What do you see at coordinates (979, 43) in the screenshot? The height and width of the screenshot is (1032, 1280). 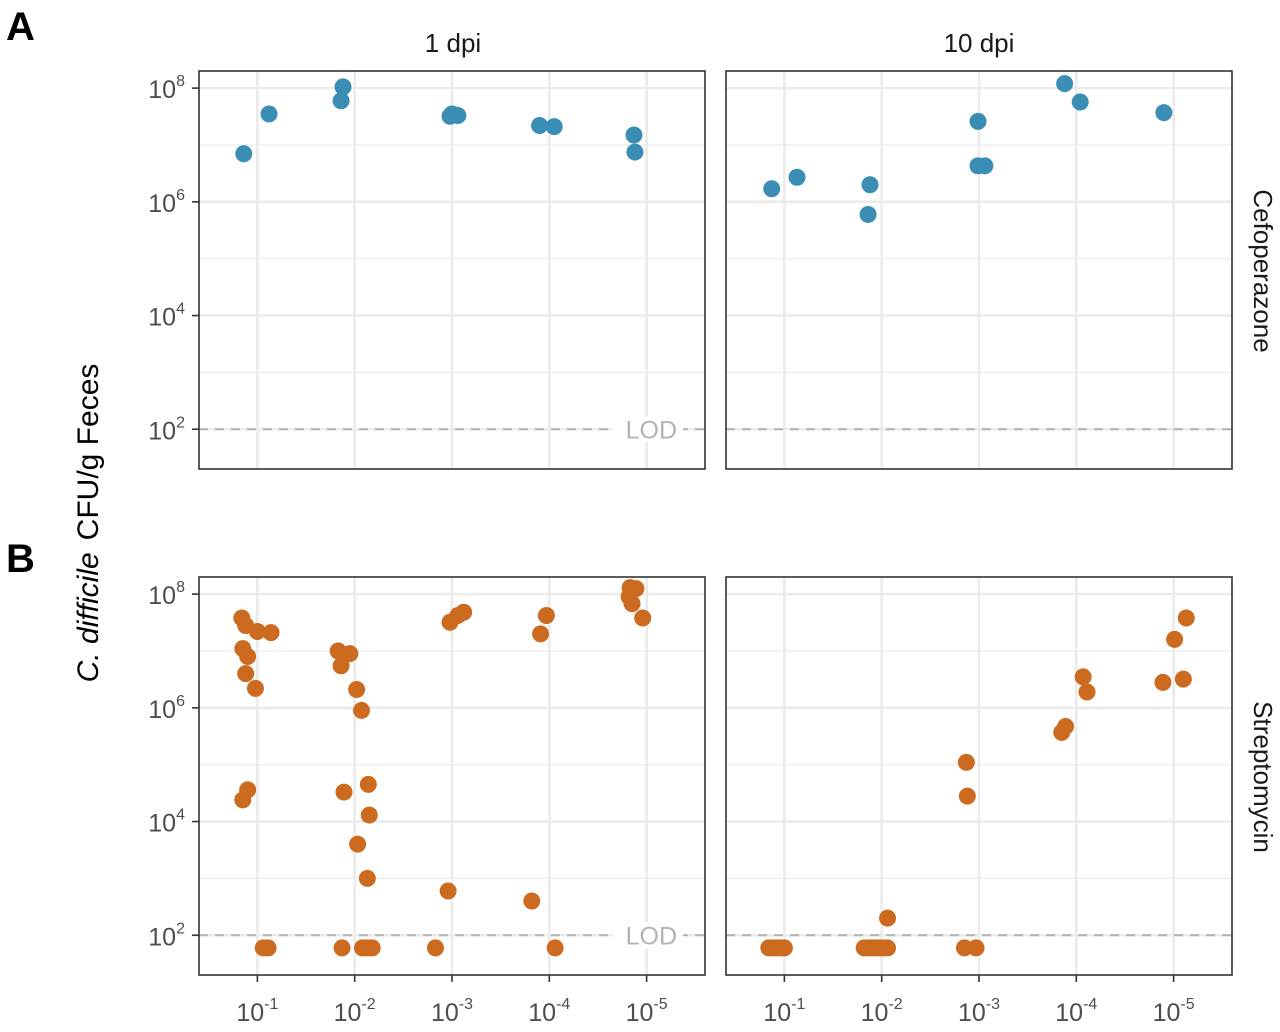 I see `column-label-10dpi: 10 dpi` at bounding box center [979, 43].